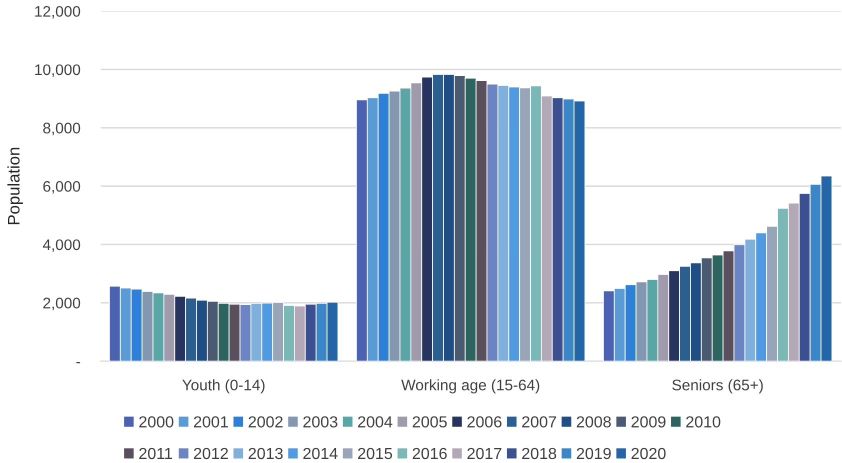 The width and height of the screenshot is (842, 463). What do you see at coordinates (470, 386) in the screenshot?
I see `x-tick-label: Working age (15-64)` at bounding box center [470, 386].